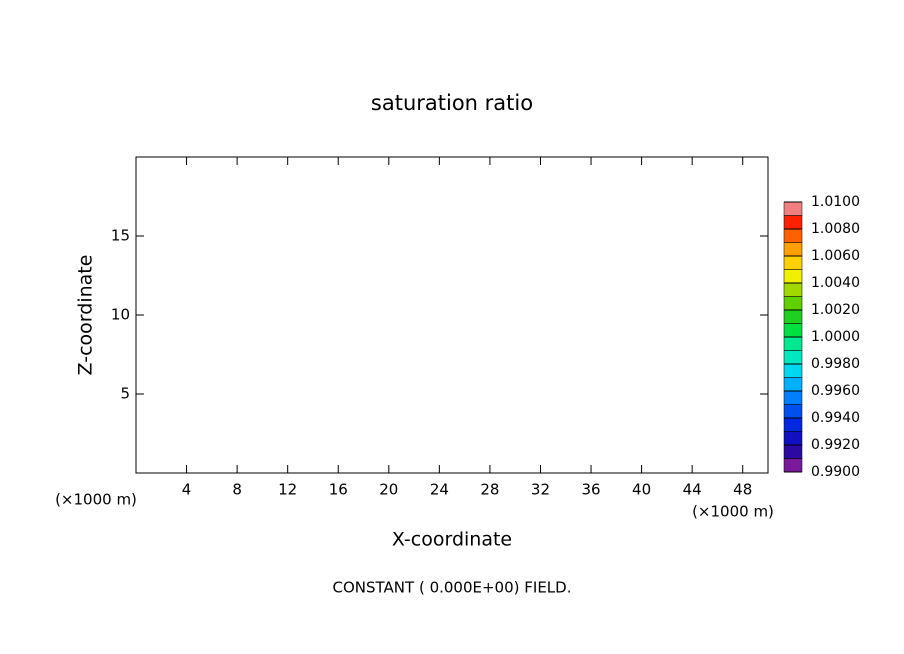  Describe the element at coordinates (96, 500) in the screenshot. I see `y-unit: (×1000 m)` at that location.